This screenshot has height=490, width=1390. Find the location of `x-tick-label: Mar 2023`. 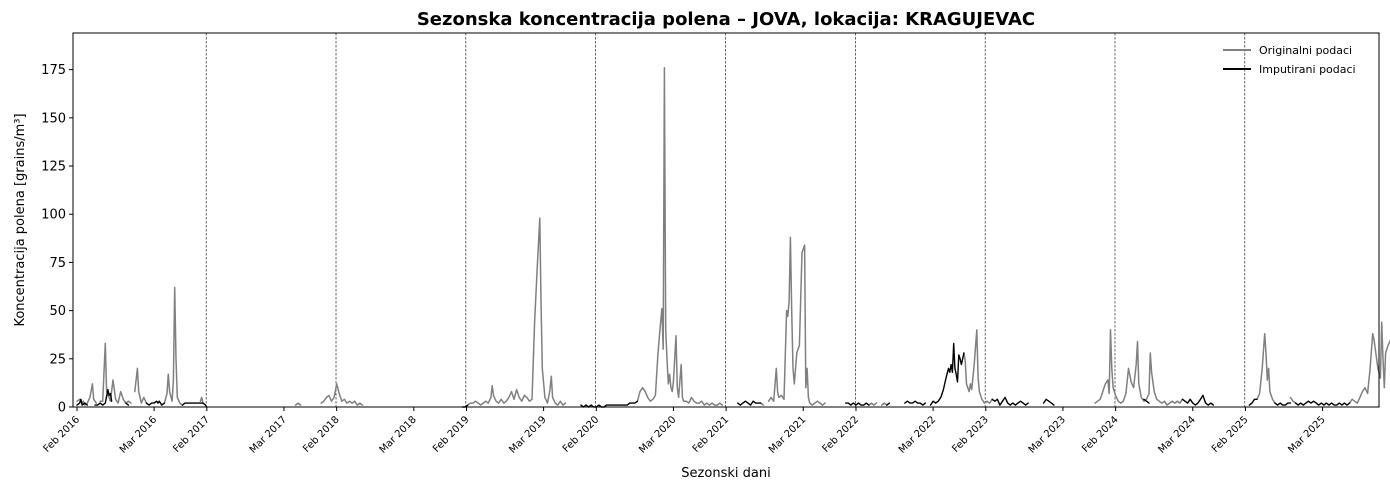

x-tick-label: Mar 2023 is located at coordinates (1047, 434).